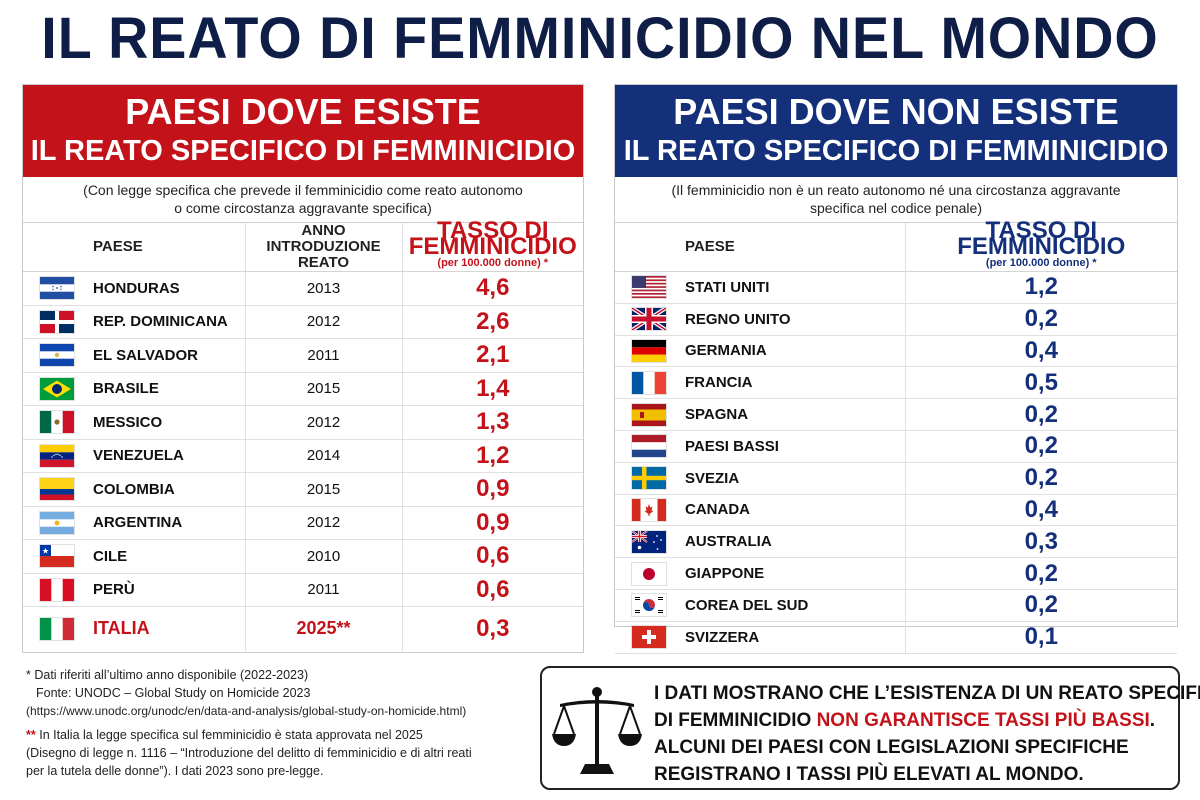  I want to click on femicide-rate: 0,5, so click(1040, 383).